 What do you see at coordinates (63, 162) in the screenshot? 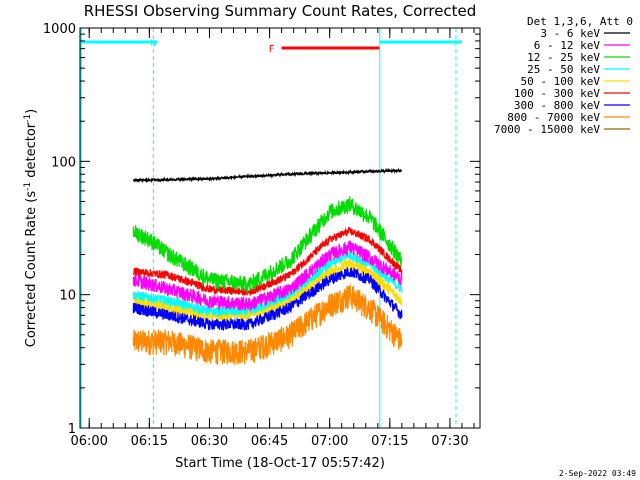
I see `y-tick-label: 100` at bounding box center [63, 162].